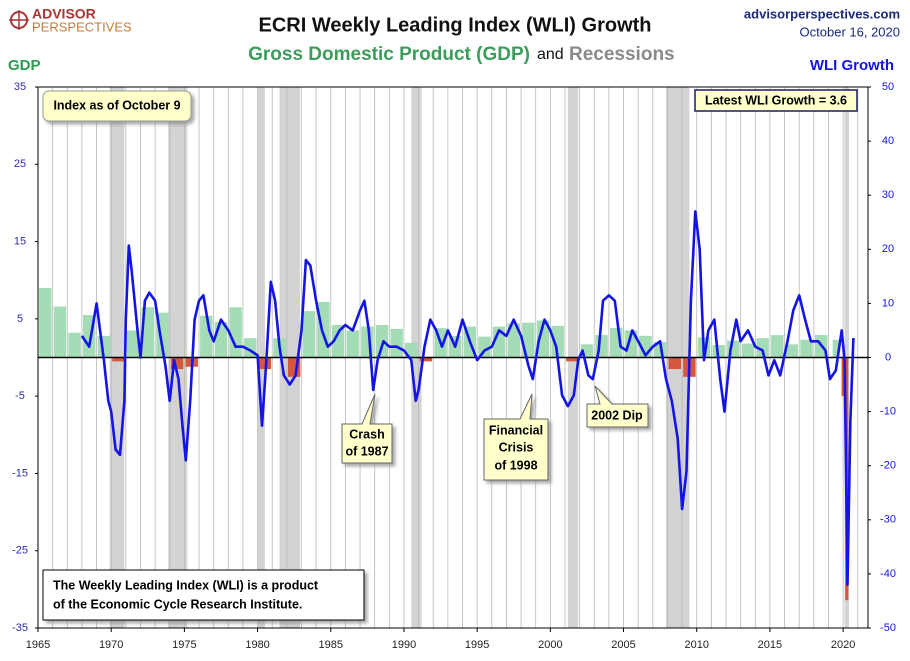  I want to click on date: October 16, 2020, so click(850, 31).